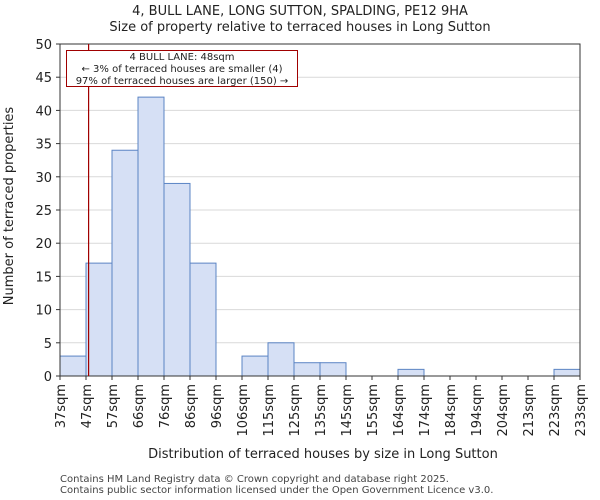  What do you see at coordinates (555, 410) in the screenshot?
I see `x-tick-label: 223sqm` at bounding box center [555, 410].